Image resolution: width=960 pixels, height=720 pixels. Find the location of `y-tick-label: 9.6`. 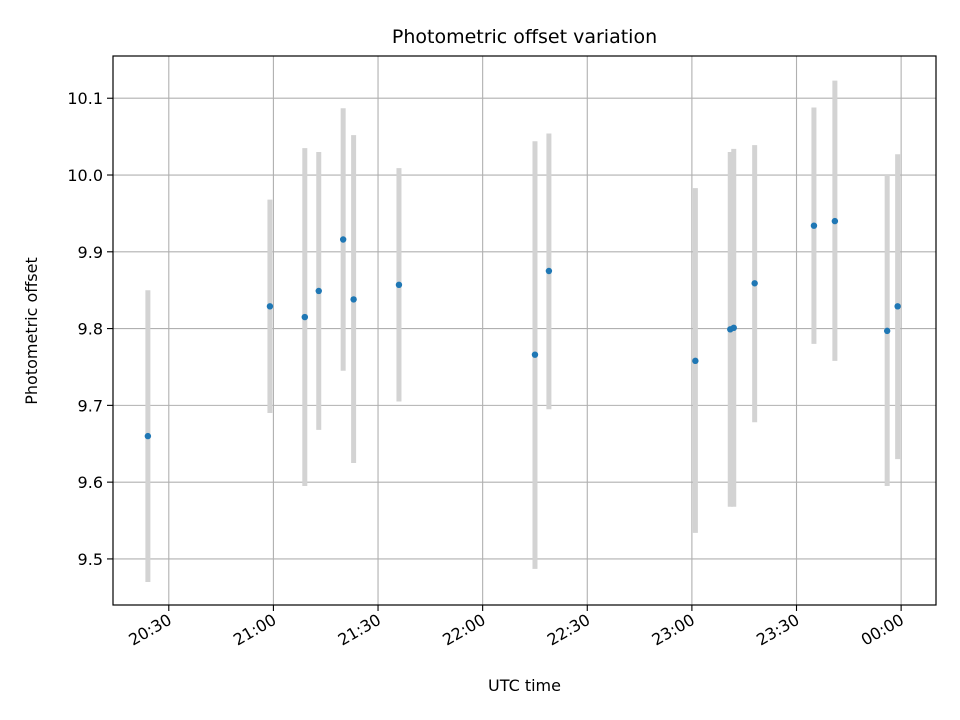

y-tick-label: 9.6 is located at coordinates (90, 482).